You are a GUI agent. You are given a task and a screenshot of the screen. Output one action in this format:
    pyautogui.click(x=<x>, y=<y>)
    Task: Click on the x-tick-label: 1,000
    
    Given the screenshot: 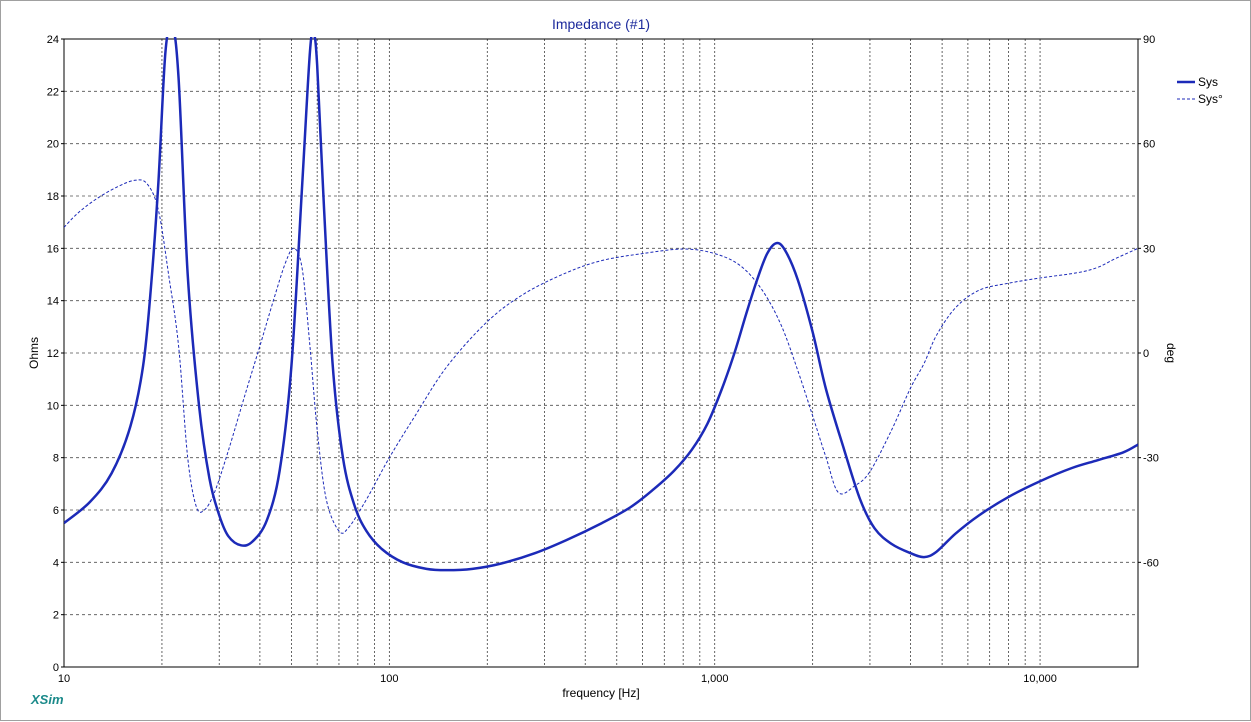 What is the action you would take?
    pyautogui.click(x=715, y=679)
    